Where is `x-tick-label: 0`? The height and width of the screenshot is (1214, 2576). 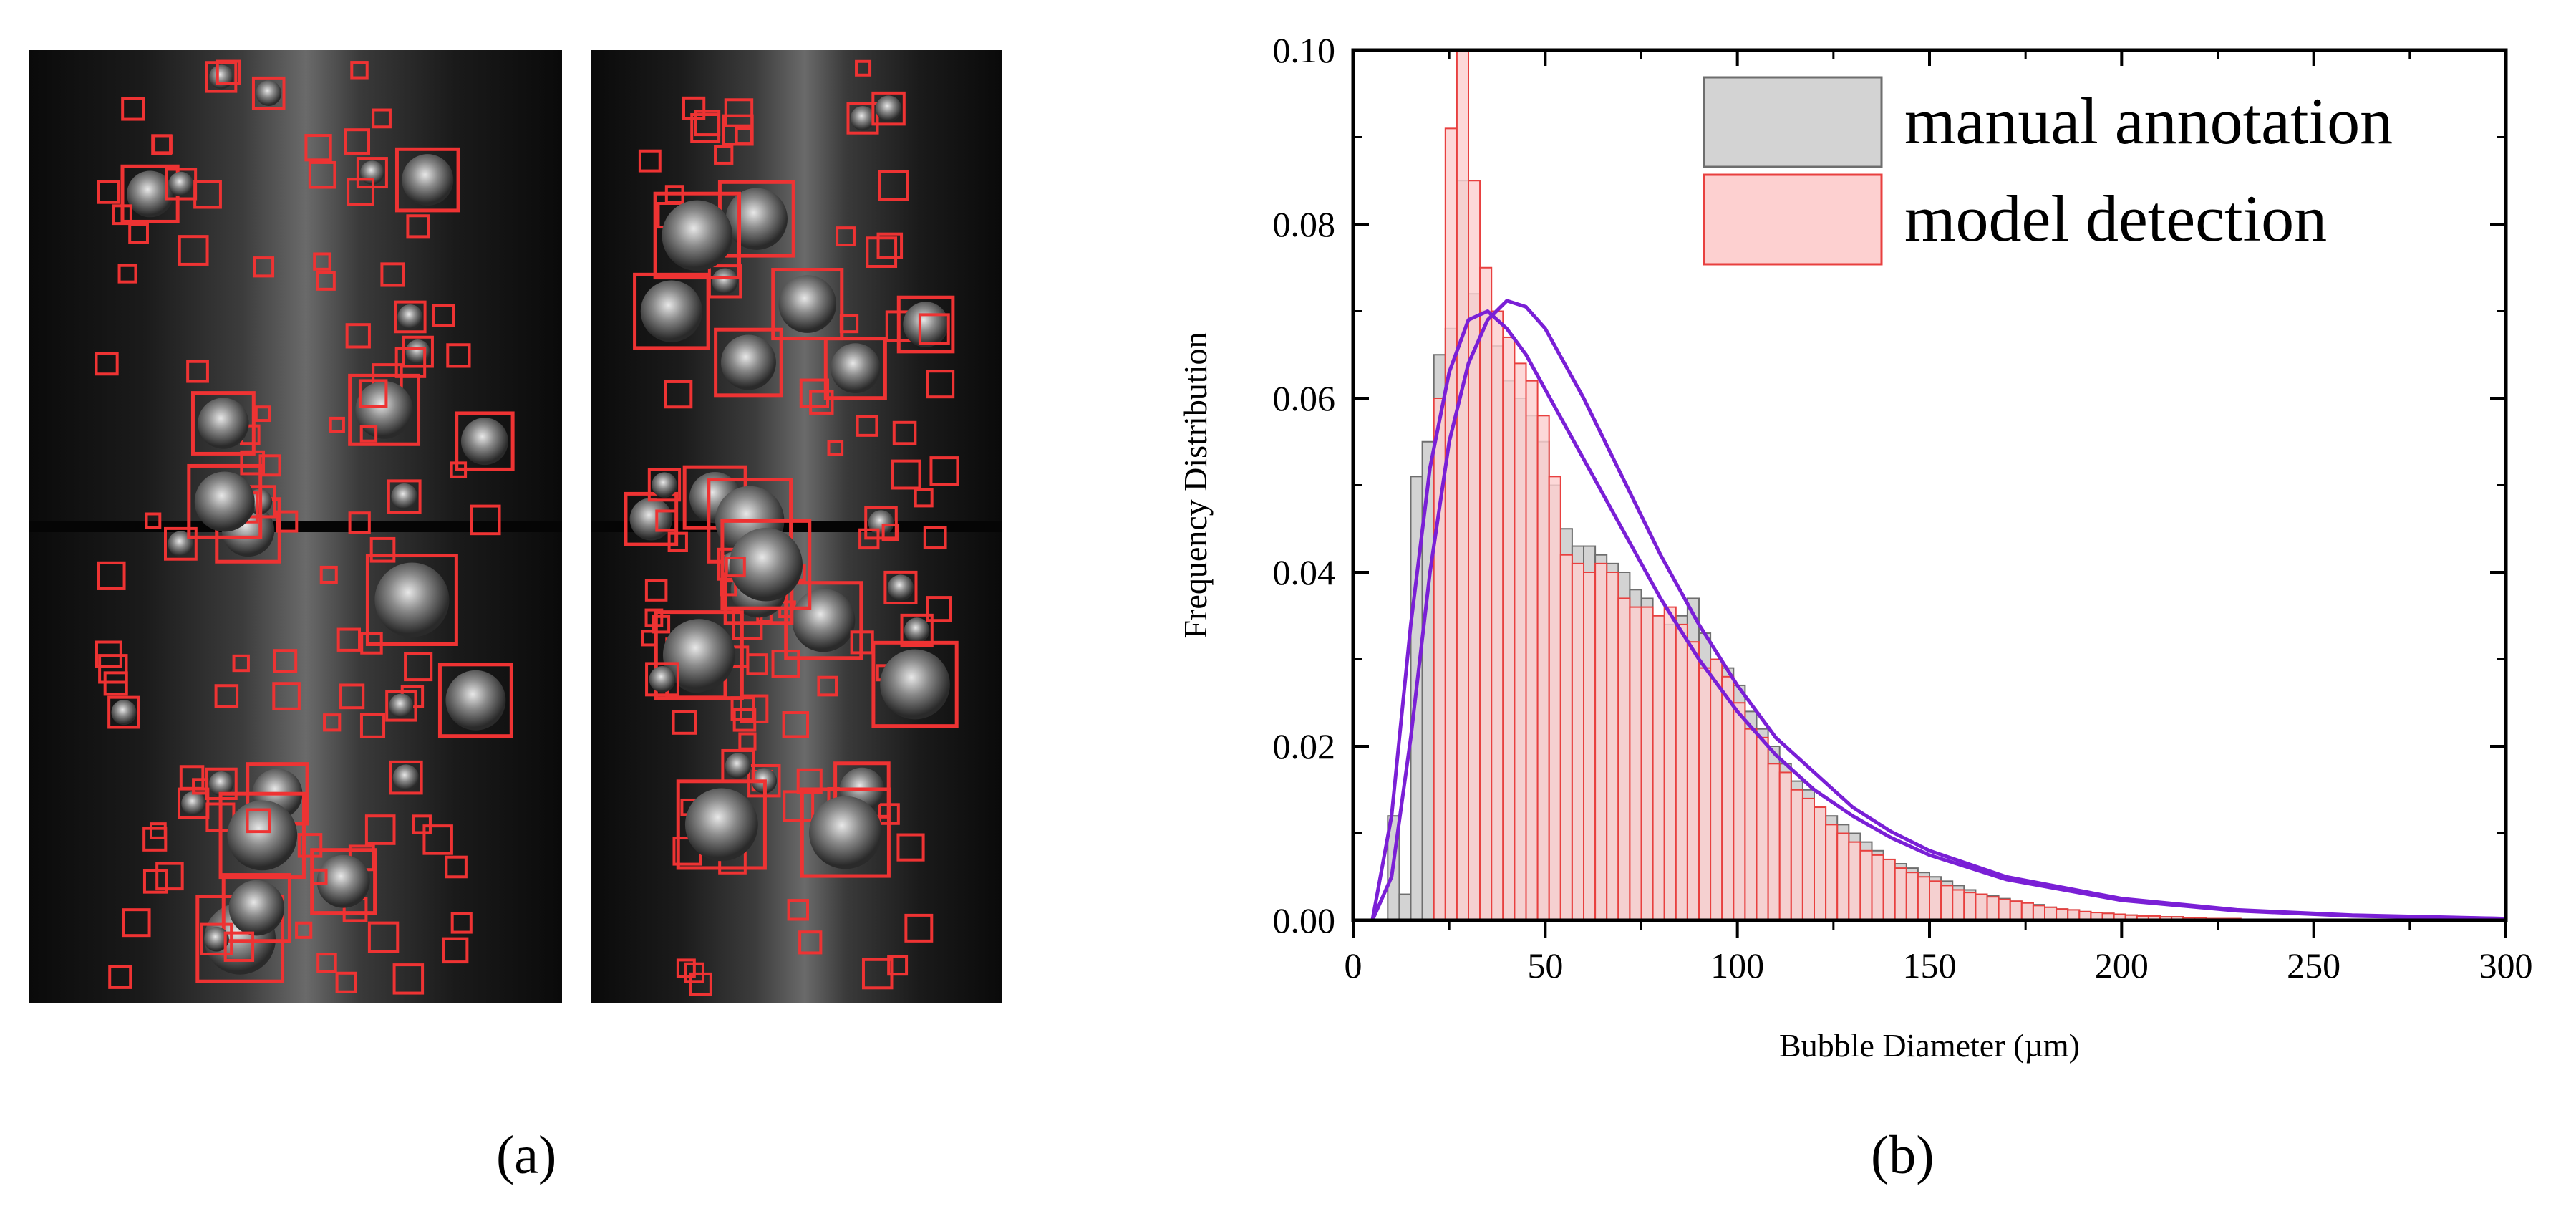 x-tick-label: 0 is located at coordinates (1354, 966).